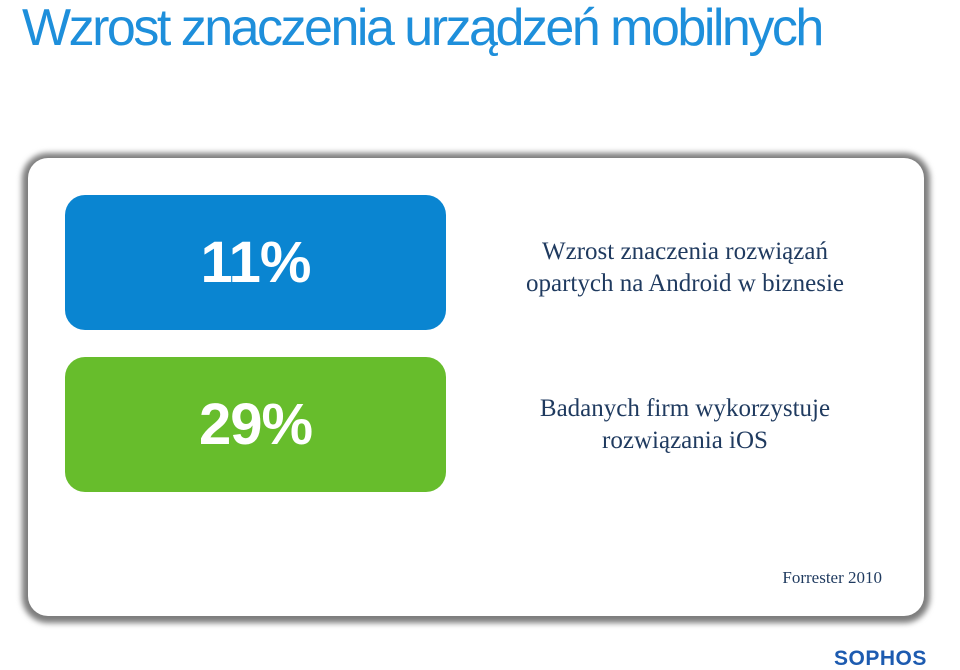 The width and height of the screenshot is (960, 670). I want to click on android-description-line-2: opartych na Android w biznesie, so click(685, 283).